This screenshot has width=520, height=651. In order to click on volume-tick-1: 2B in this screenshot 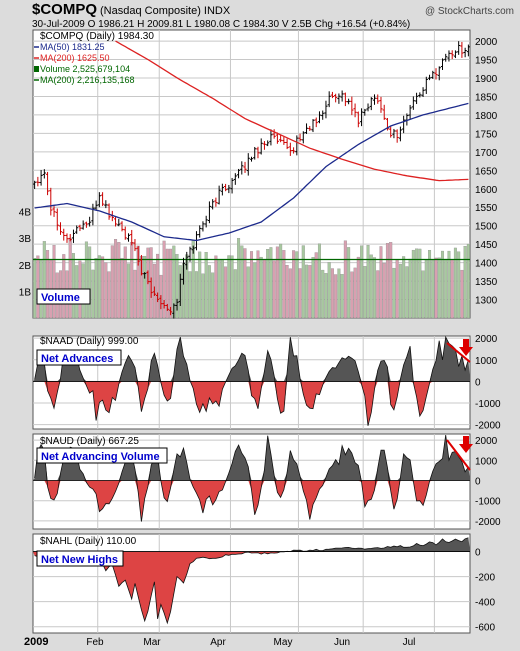, I will do `click(25, 266)`.